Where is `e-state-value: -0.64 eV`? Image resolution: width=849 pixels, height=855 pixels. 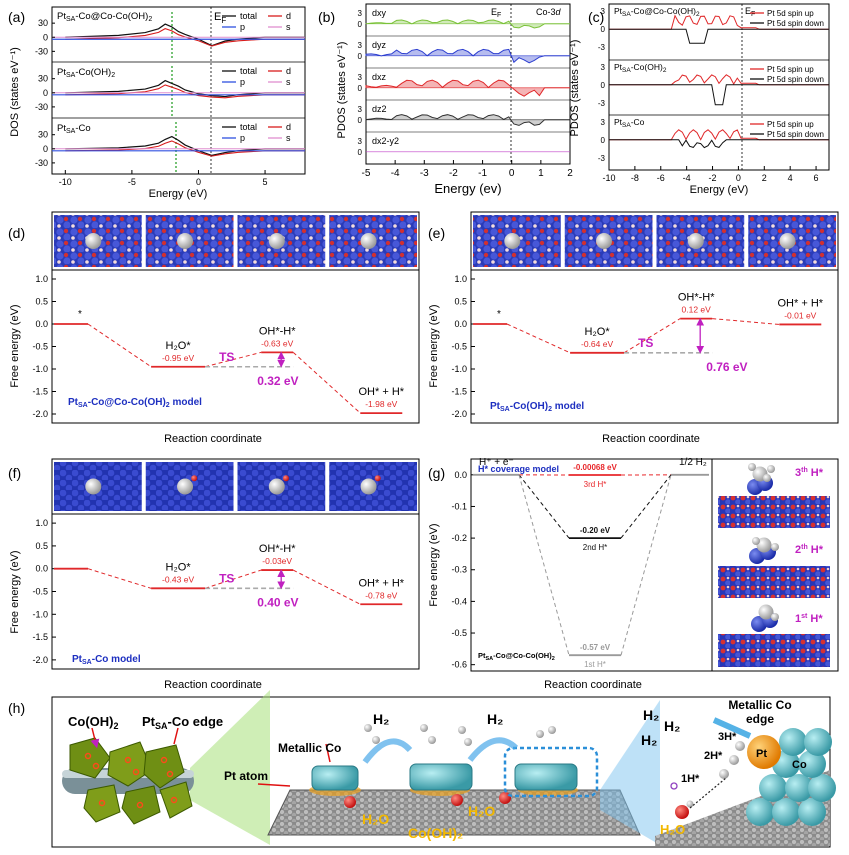 e-state-value: -0.64 eV is located at coordinates (597, 344).